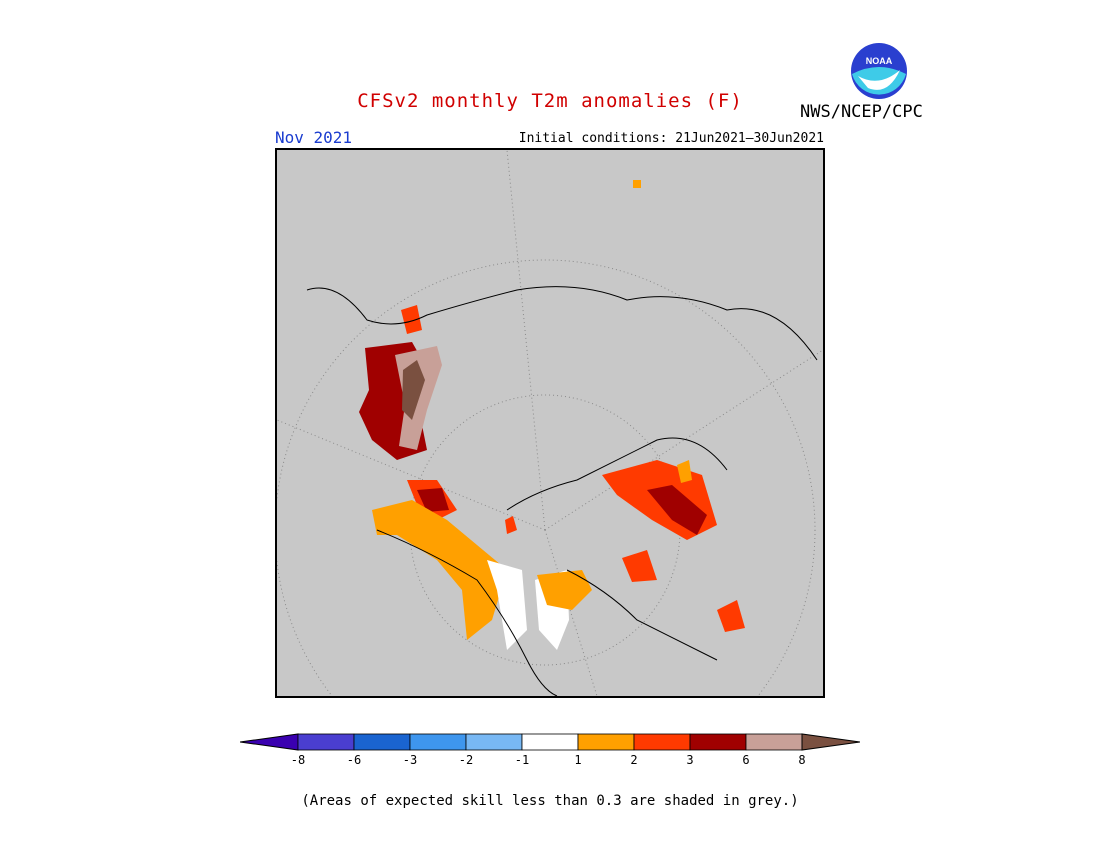 The height and width of the screenshot is (850, 1100). I want to click on patch-orange-top, so click(637, 184).